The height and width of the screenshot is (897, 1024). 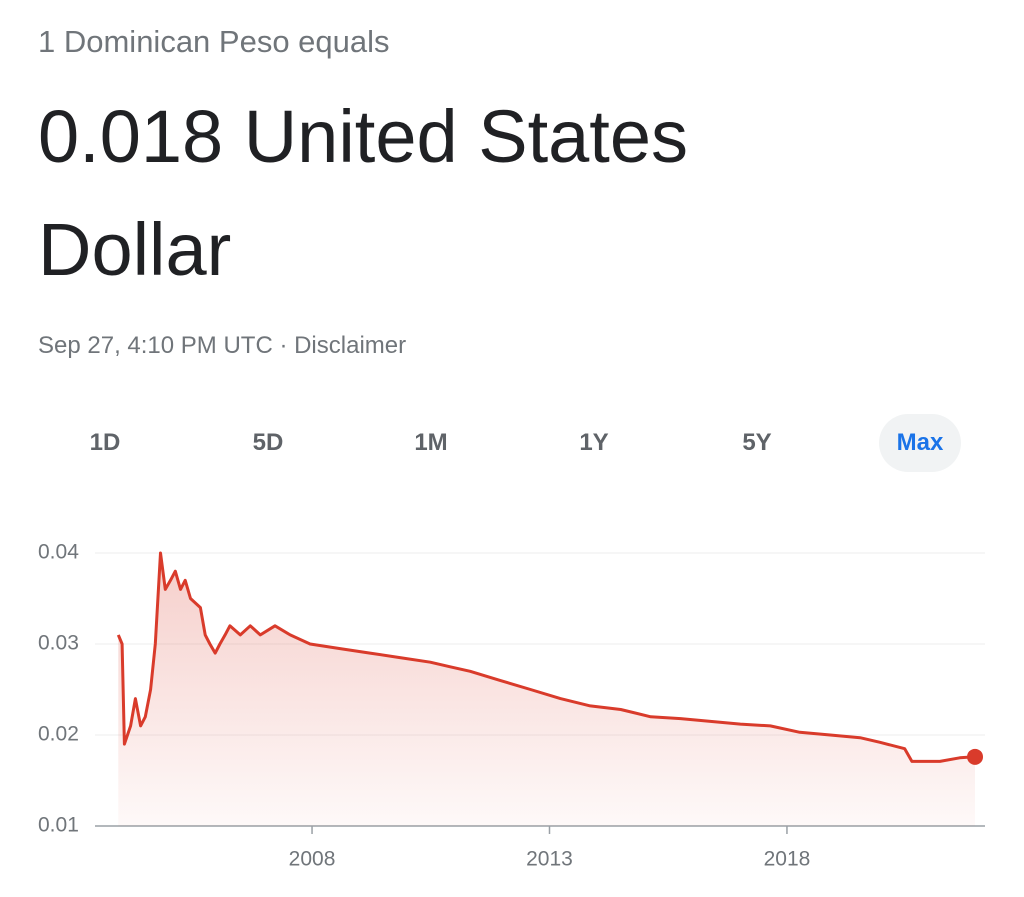 What do you see at coordinates (268, 442) in the screenshot?
I see `range-tab: 5D` at bounding box center [268, 442].